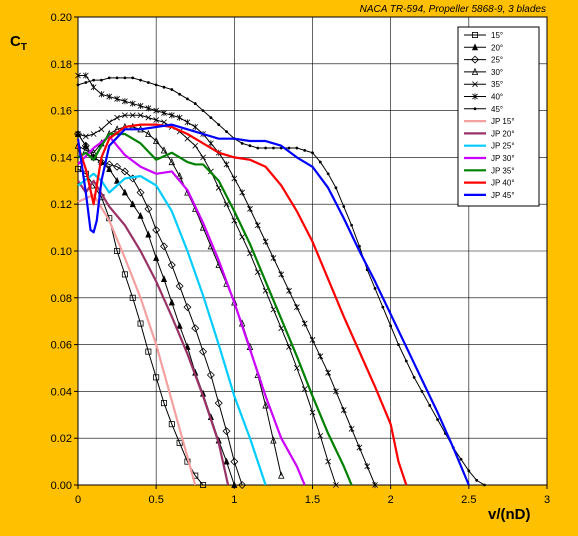  I want to click on legend-label: JP 35°, so click(503, 170).